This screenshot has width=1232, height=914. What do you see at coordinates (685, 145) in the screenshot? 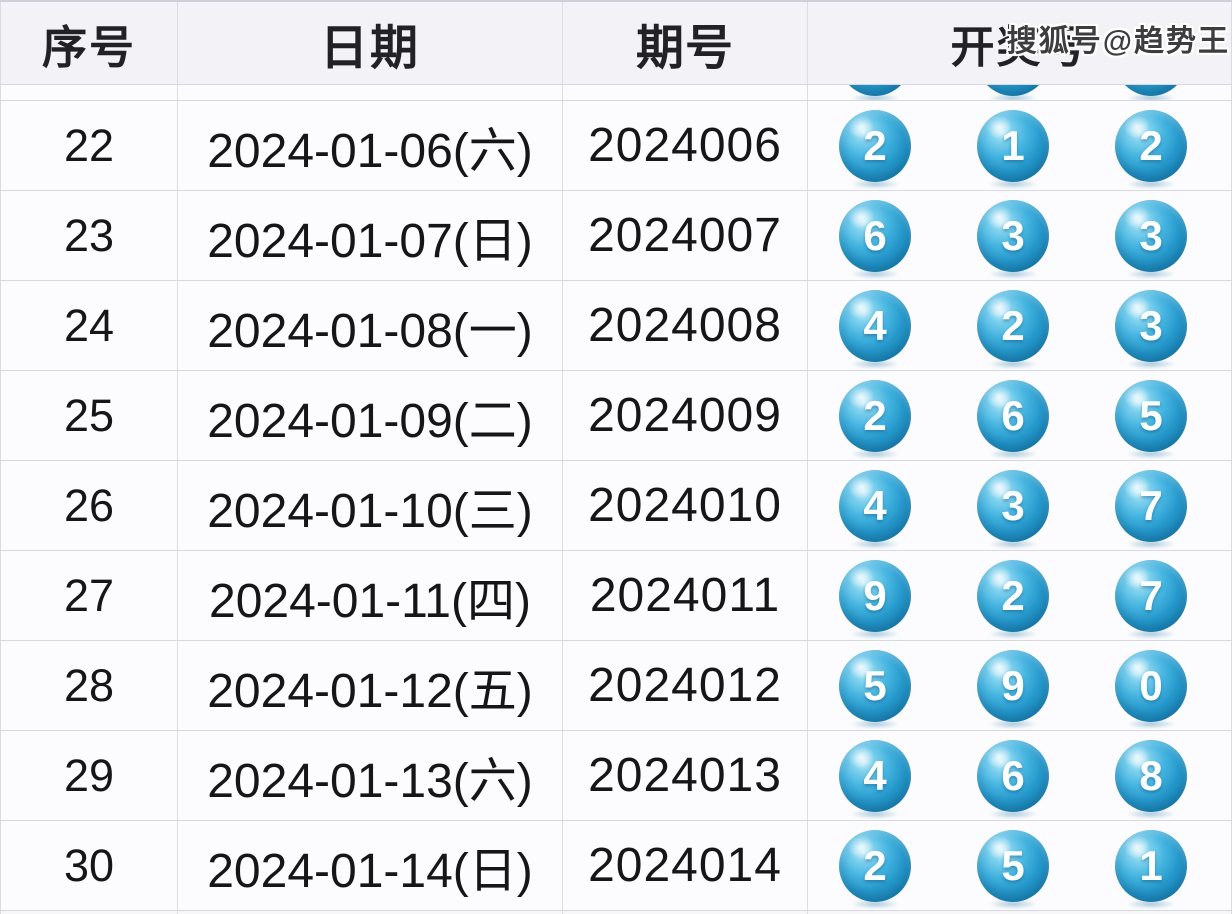
I see `row-period: 2024006` at bounding box center [685, 145].